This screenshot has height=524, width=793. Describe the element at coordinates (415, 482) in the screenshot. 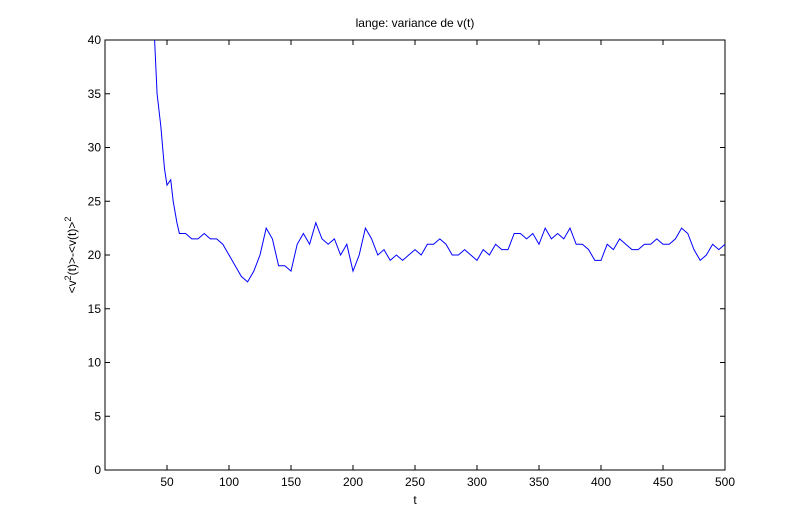

I see `x-tick-label: 250` at that location.